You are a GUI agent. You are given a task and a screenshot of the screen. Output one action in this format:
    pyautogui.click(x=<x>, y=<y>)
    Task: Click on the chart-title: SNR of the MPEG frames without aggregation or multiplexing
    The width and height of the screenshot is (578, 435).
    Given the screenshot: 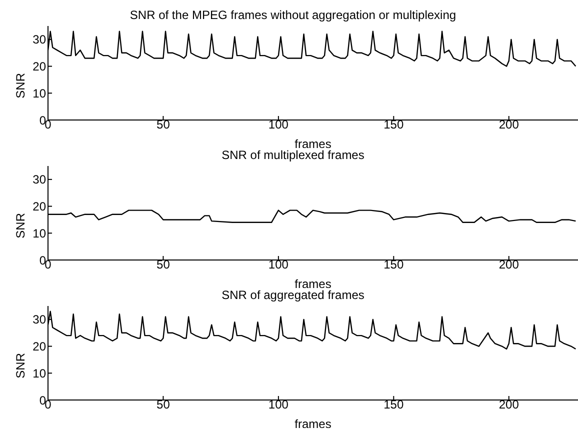 What is the action you would take?
    pyautogui.click(x=293, y=15)
    